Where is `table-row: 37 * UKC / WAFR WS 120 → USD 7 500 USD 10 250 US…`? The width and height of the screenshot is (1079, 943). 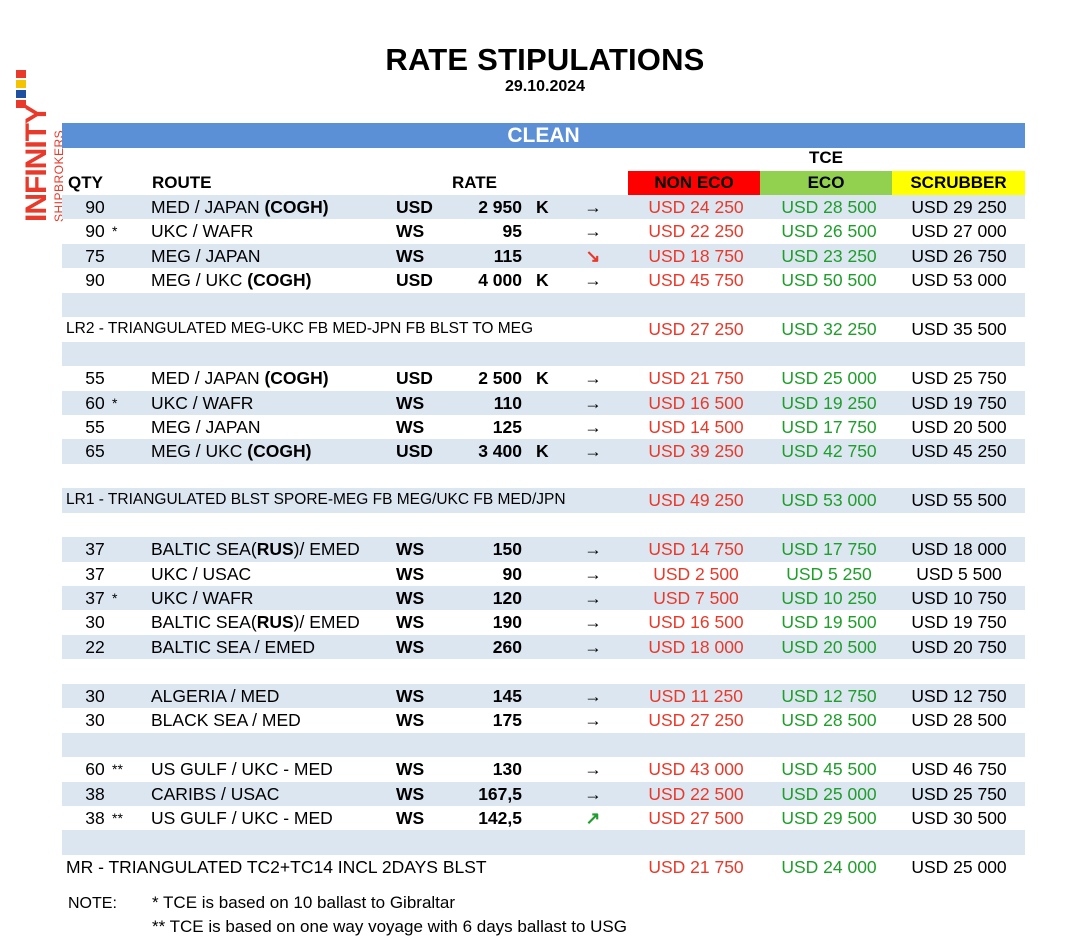 table-row: 37 * UKC / WAFR WS 120 → USD 7 500 USD 10 250 US… is located at coordinates (543, 598).